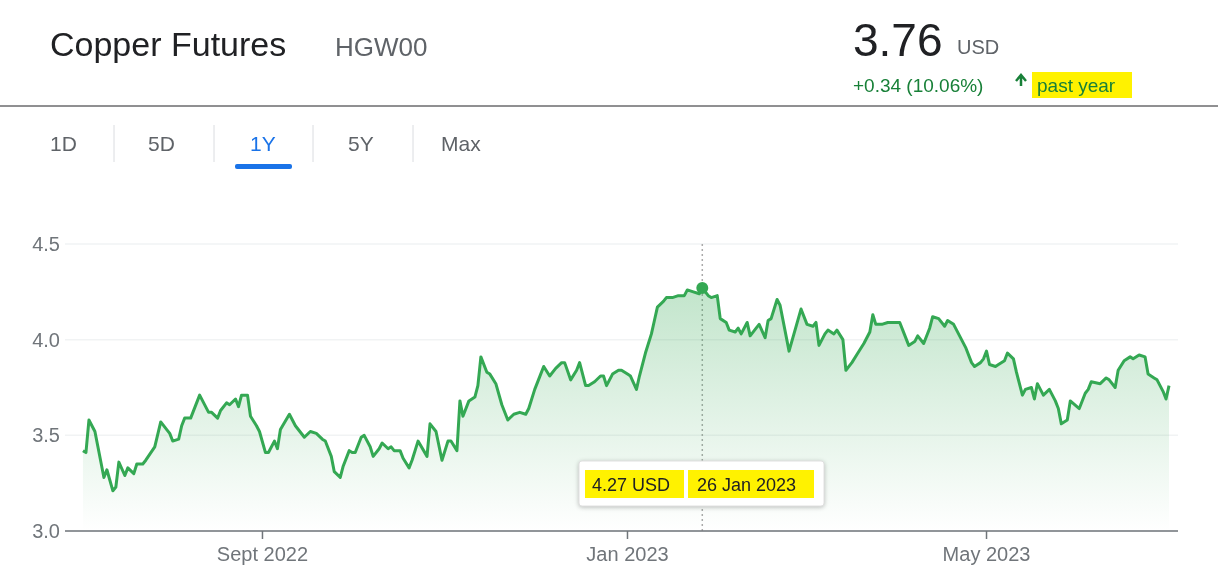 This screenshot has width=1218, height=579. I want to click on x-tick-label: Sept 2022, so click(262, 554).